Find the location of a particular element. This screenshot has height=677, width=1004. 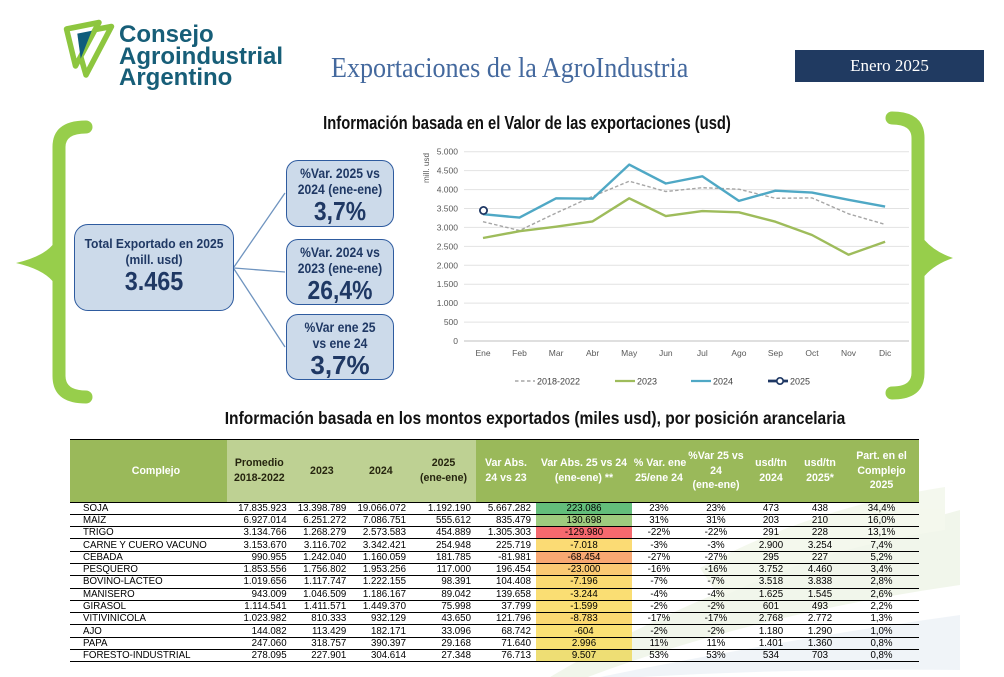

svg-text: 500 is located at coordinates (451, 322).